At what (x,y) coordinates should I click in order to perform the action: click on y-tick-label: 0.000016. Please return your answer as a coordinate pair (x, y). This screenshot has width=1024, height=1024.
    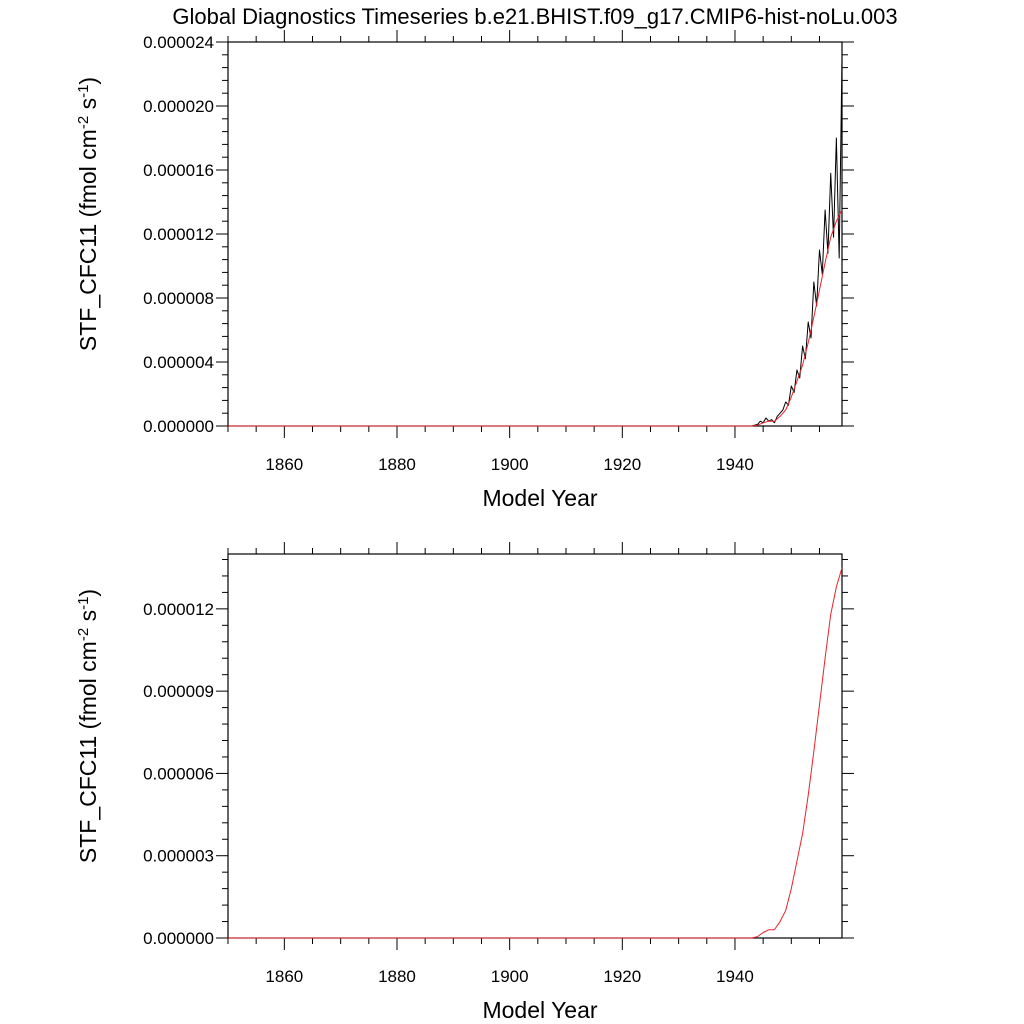
    Looking at the image, I should click on (178, 170).